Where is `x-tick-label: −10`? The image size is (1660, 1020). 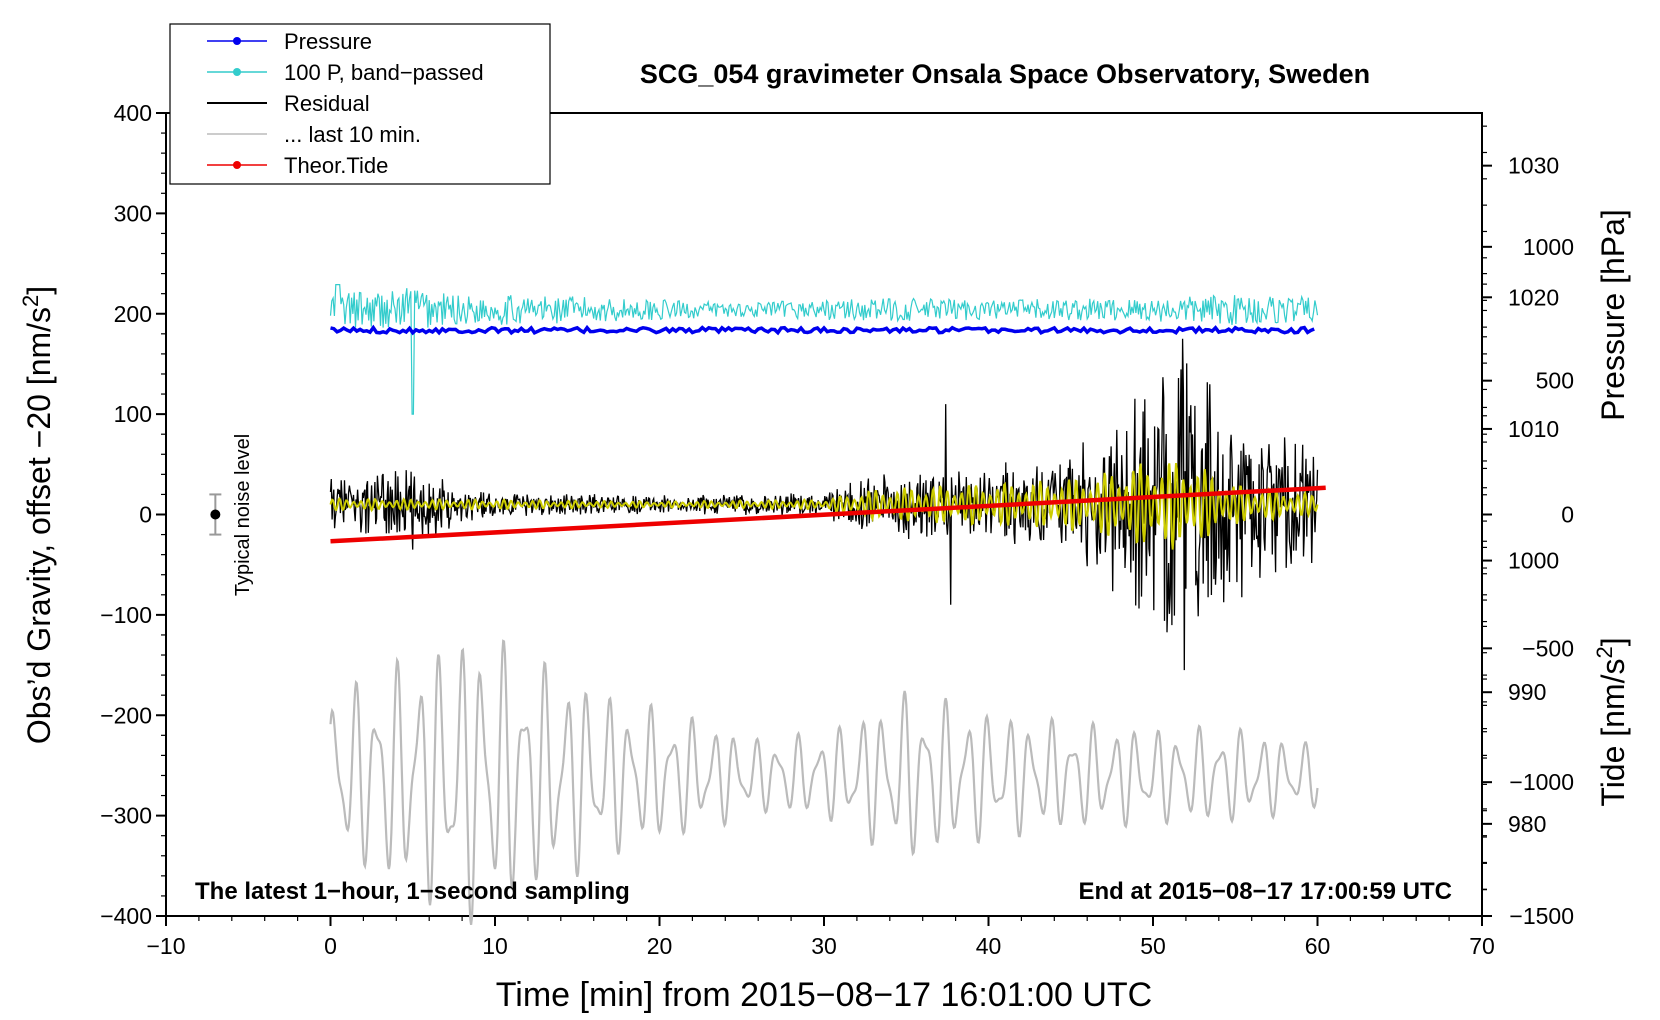
x-tick-label: −10 is located at coordinates (165, 946).